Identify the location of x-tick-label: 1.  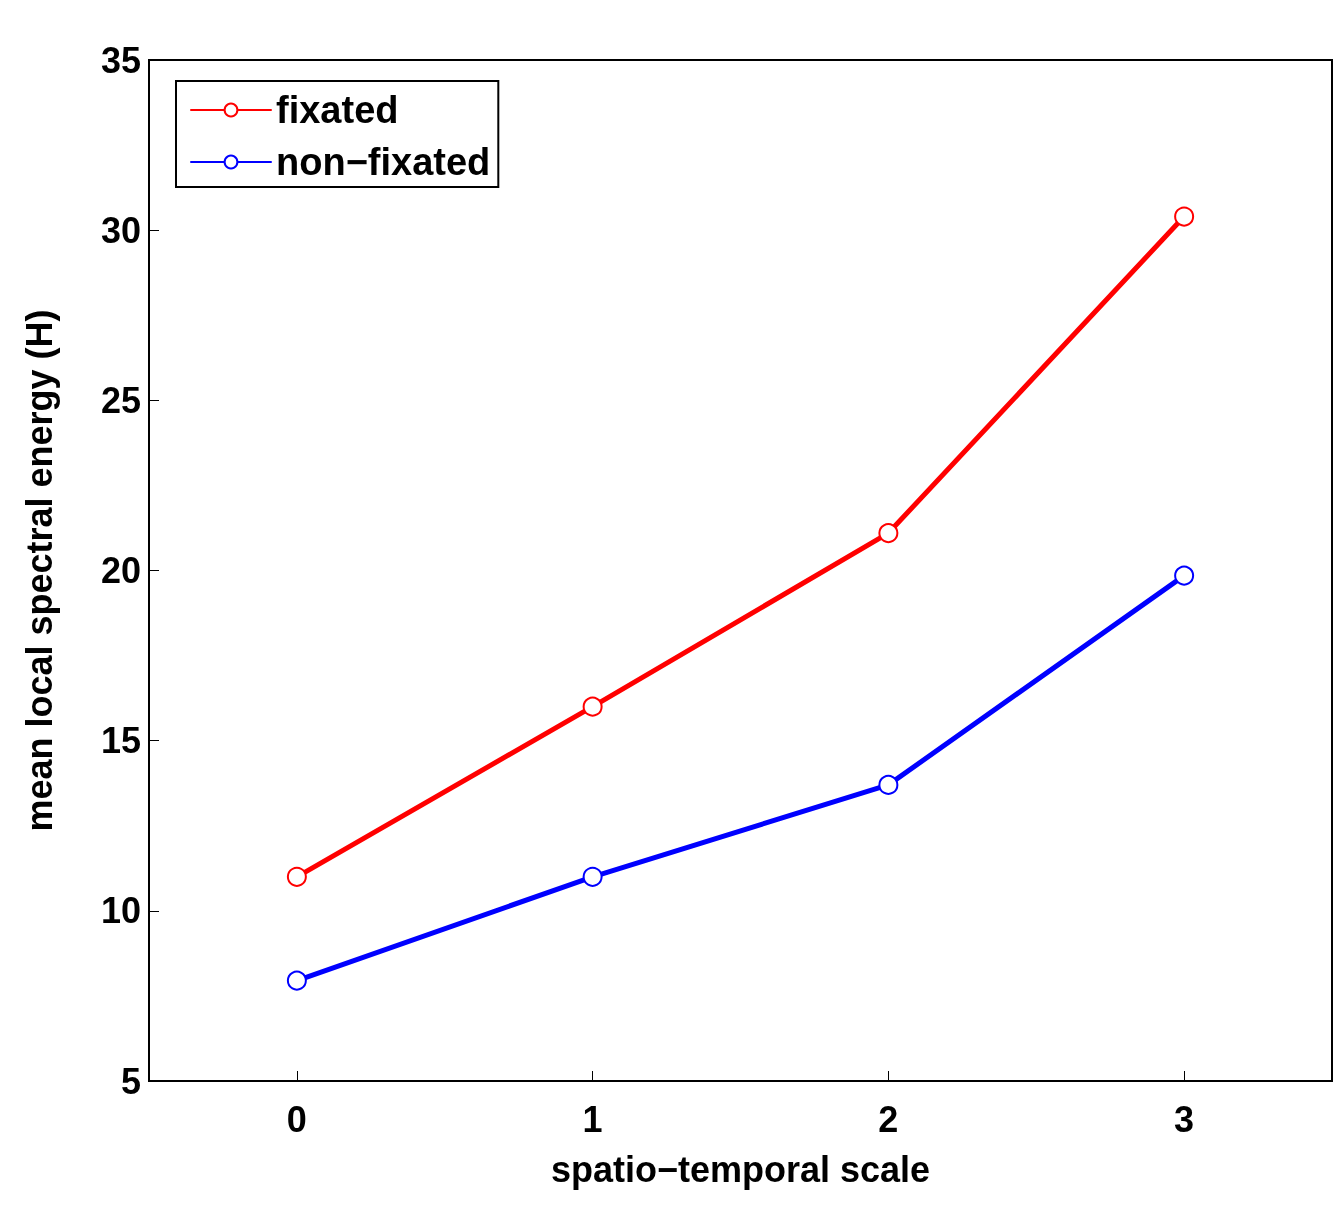
(592, 1119).